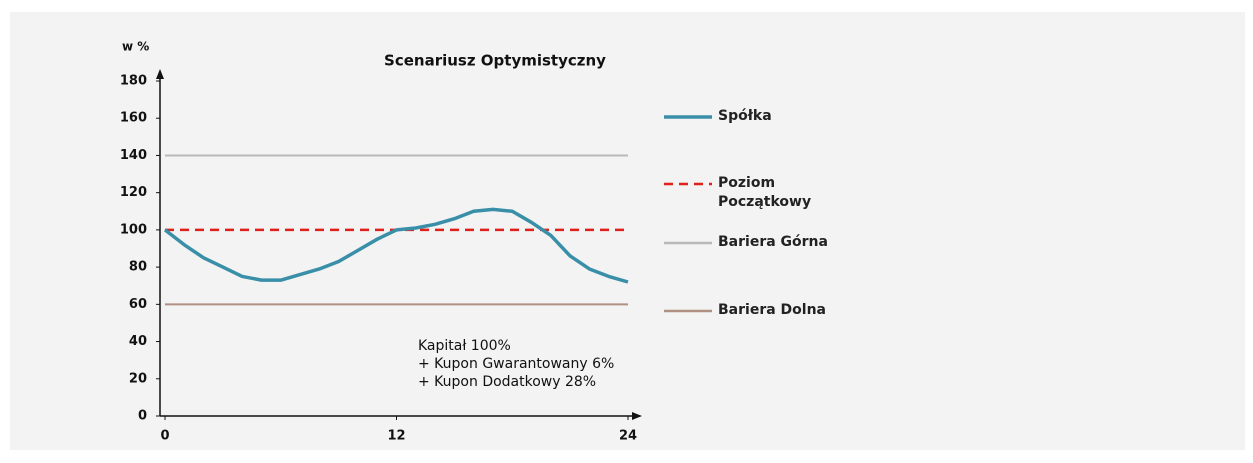  What do you see at coordinates (142, 416) in the screenshot?
I see `y-tick-label: 0` at bounding box center [142, 416].